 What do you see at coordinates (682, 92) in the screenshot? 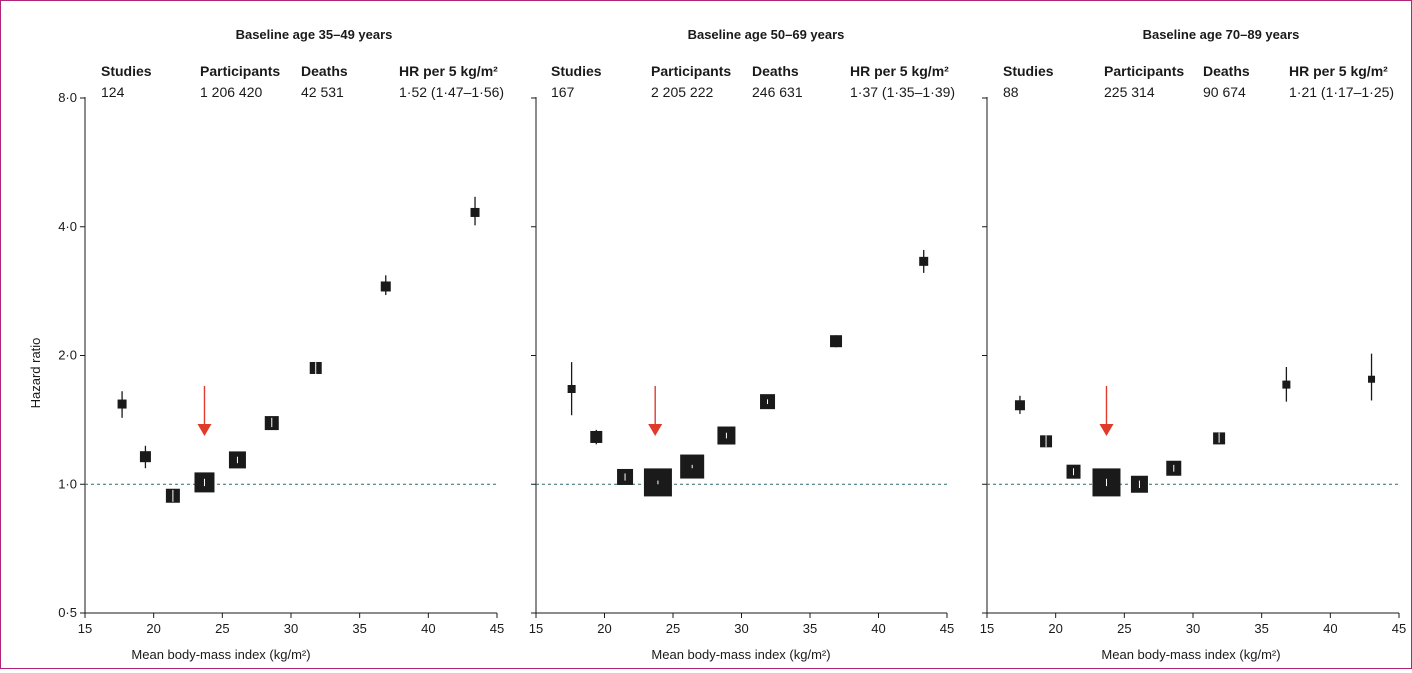
I see `participants-value: 2 205 222` at bounding box center [682, 92].